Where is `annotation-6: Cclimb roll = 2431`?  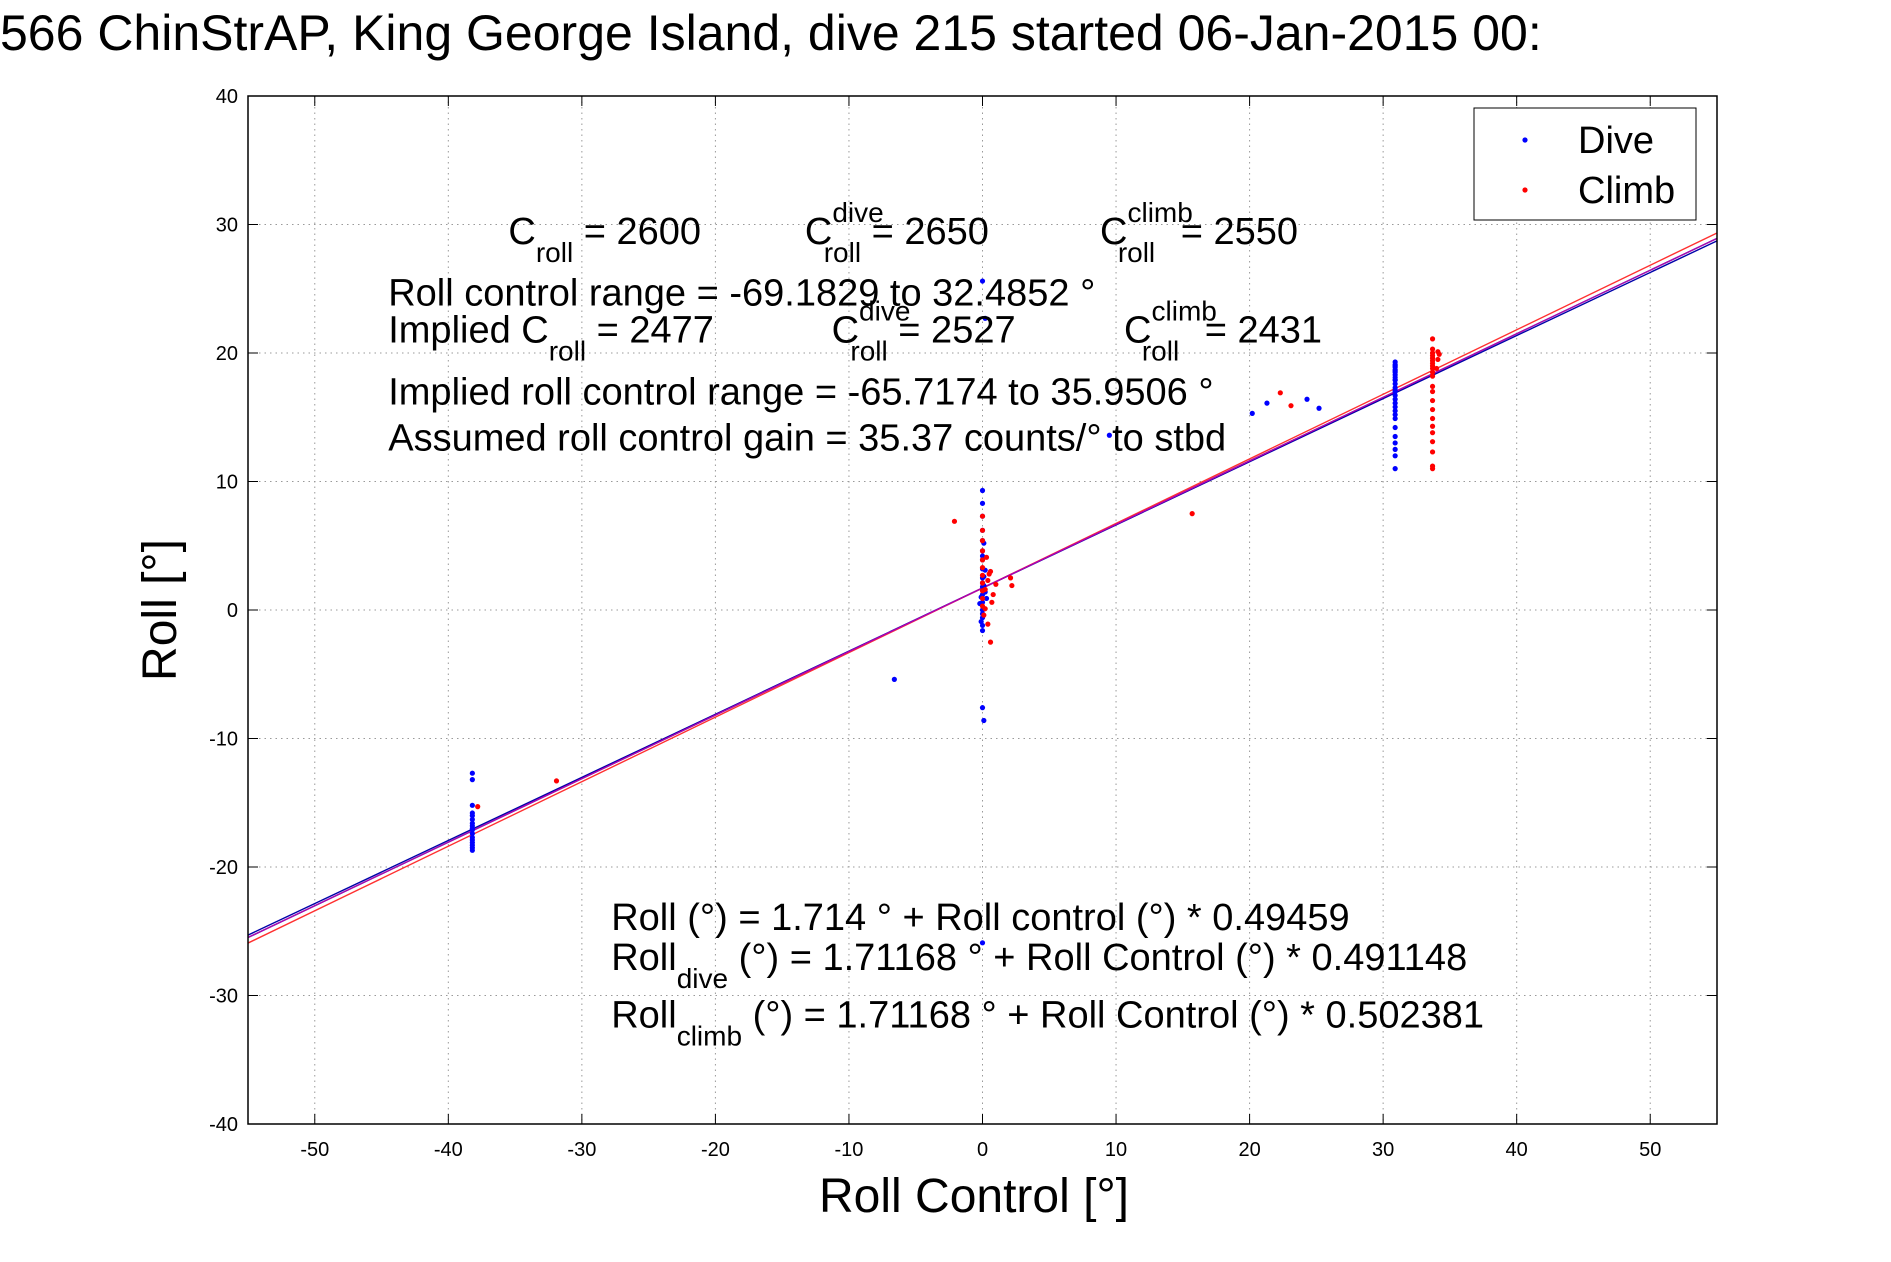
annotation-6: Cclimb roll = 2431 is located at coordinates (1223, 331).